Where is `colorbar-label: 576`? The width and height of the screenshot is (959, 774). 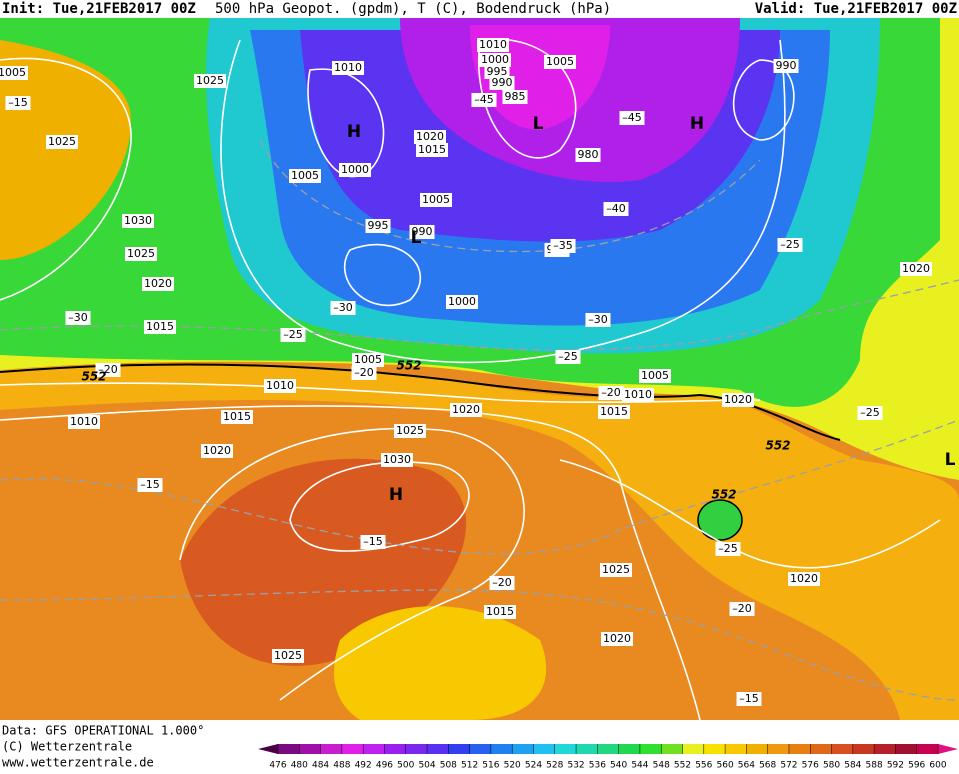 colorbar-label: 576 is located at coordinates (810, 766).